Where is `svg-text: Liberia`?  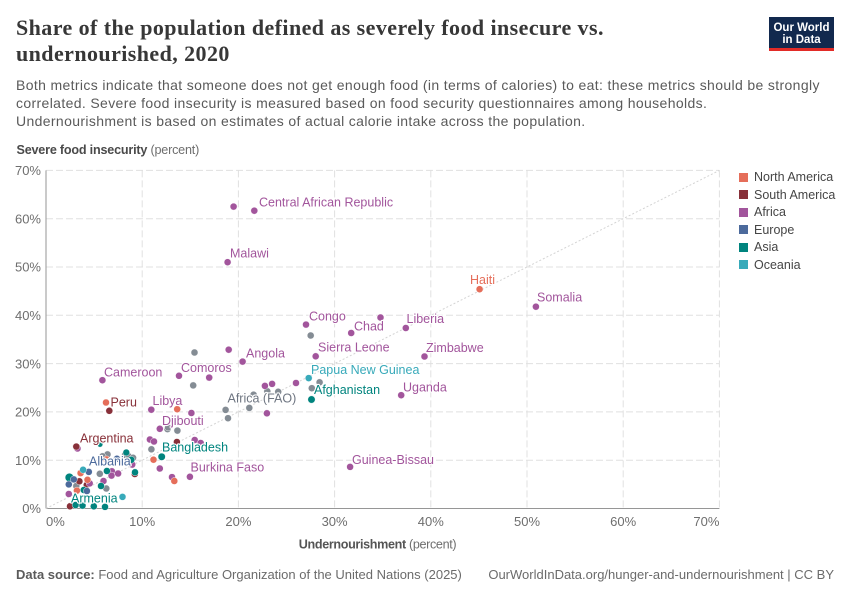
svg-text: Liberia is located at coordinates (426, 319).